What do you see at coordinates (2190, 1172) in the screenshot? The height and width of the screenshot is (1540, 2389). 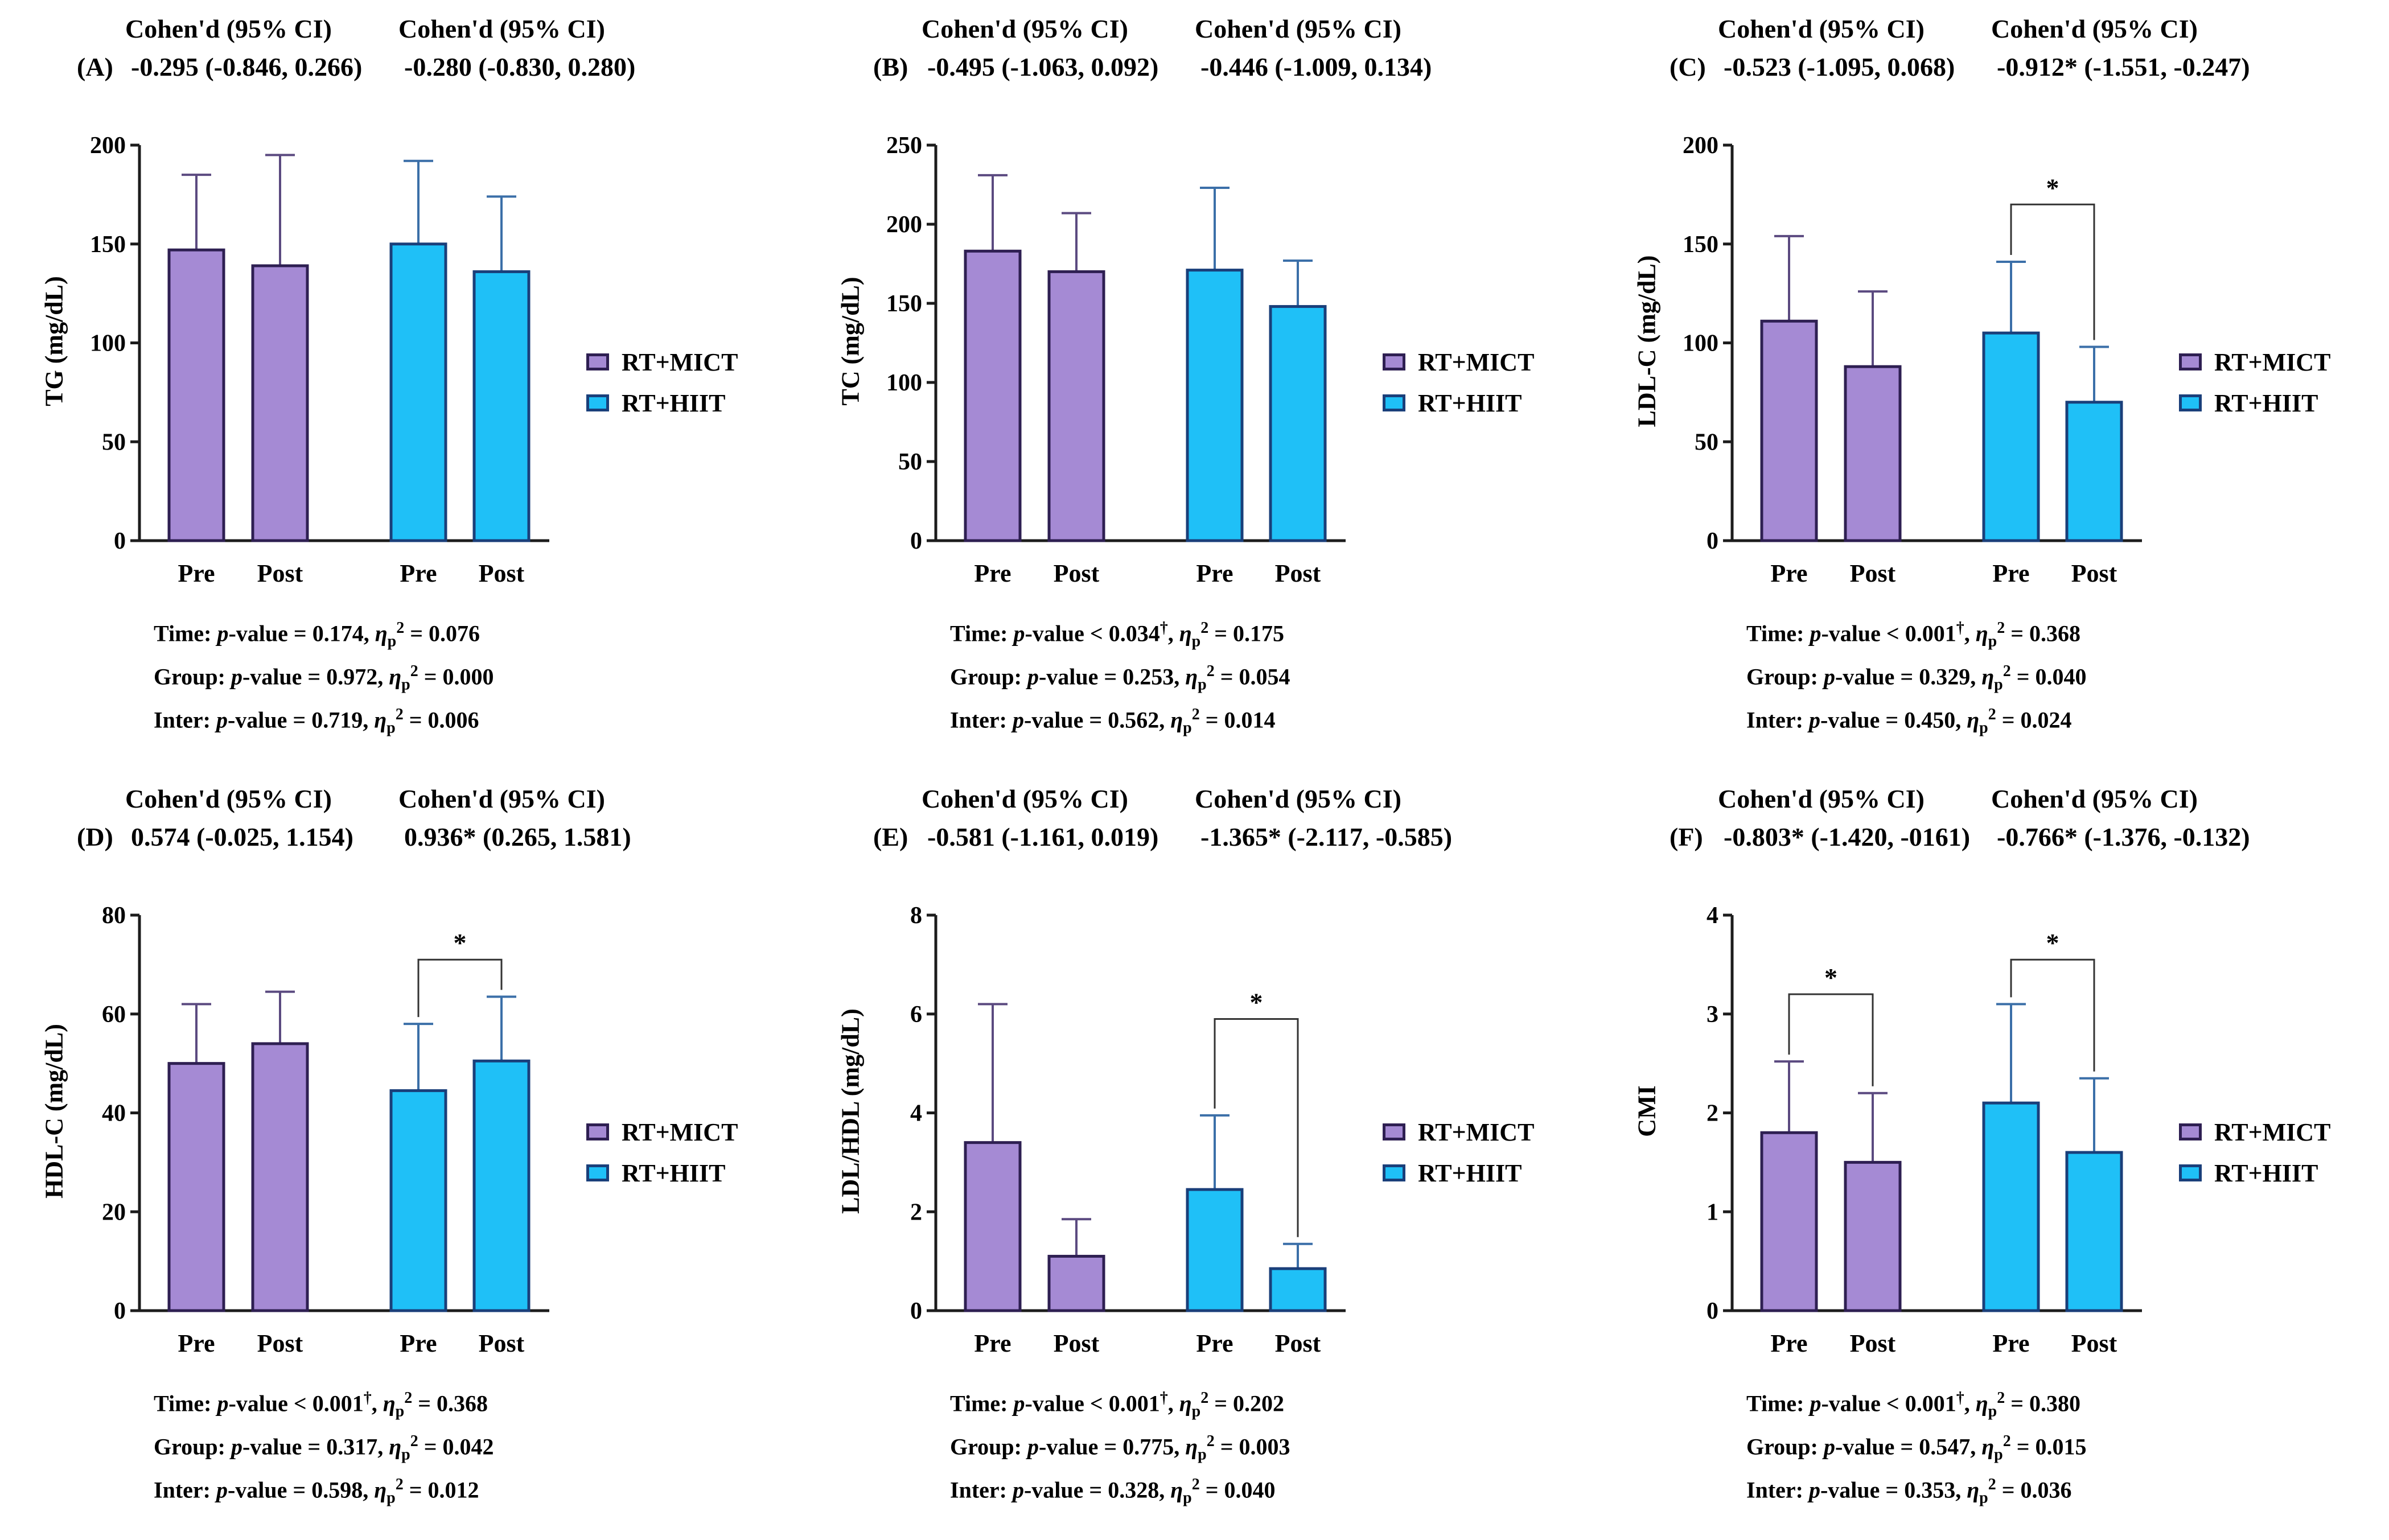 I see `legend-swatch-hiit` at bounding box center [2190, 1172].